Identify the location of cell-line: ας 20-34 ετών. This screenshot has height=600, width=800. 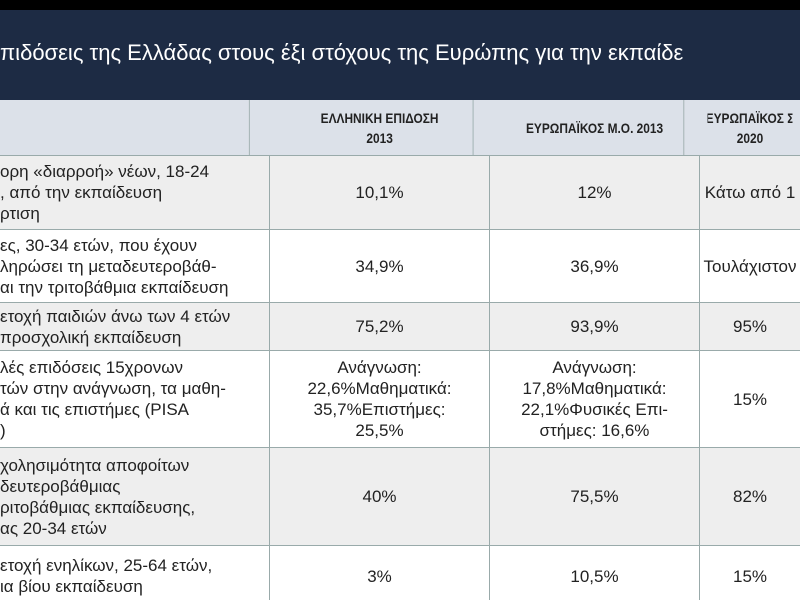
(53, 528).